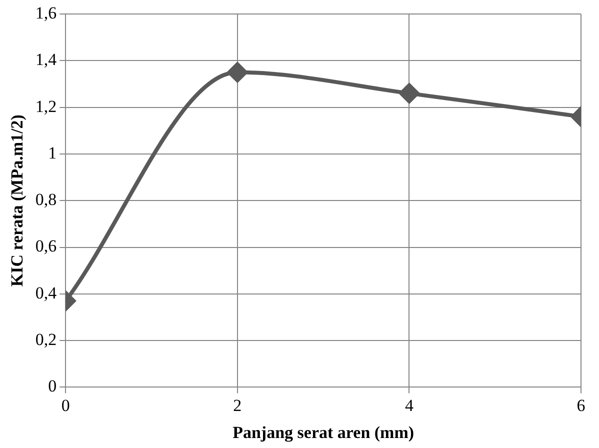 The height and width of the screenshot is (448, 599). I want to click on x-tick-label: 2, so click(237, 405).